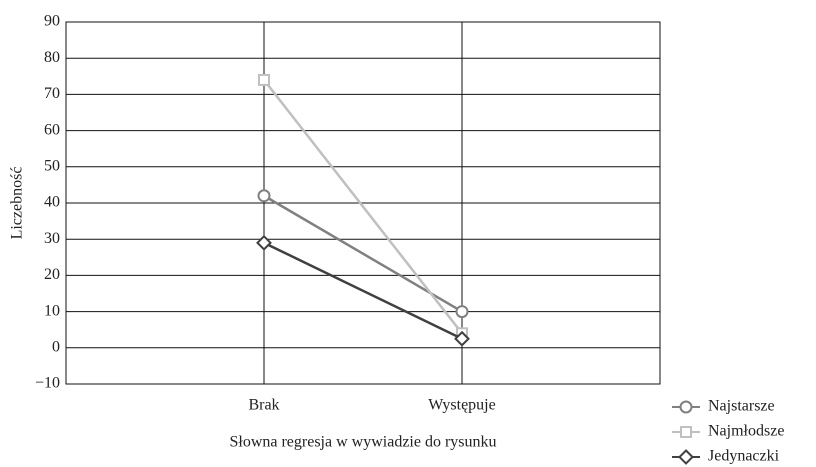  What do you see at coordinates (52, 202) in the screenshot?
I see `y-tick-label: 40` at bounding box center [52, 202].